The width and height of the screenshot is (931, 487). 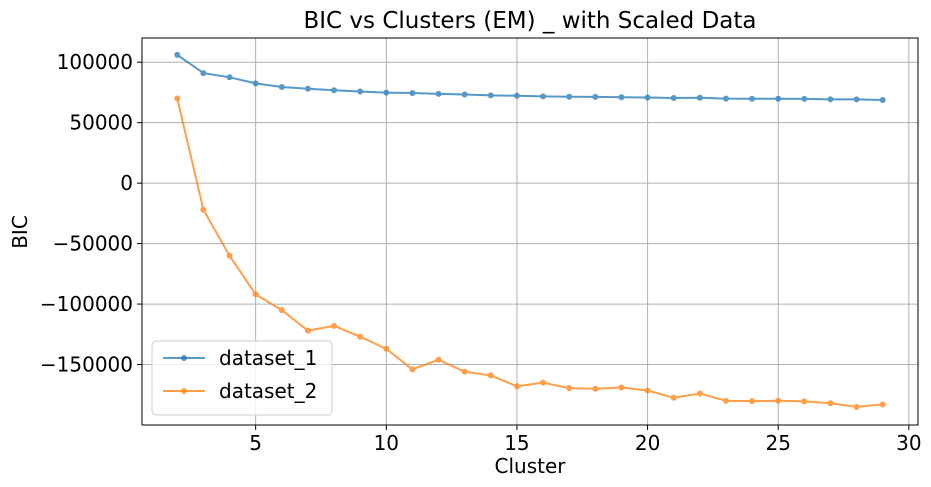 I want to click on x-tick-label: 15, so click(x=516, y=443).